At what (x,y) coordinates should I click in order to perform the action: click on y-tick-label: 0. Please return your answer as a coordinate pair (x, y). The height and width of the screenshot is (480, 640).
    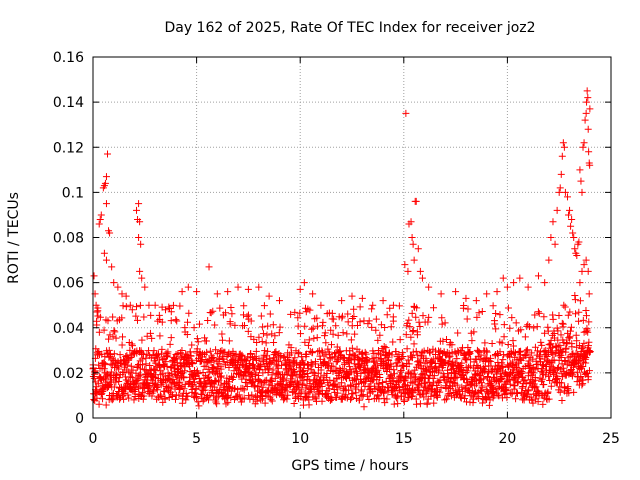
    Looking at the image, I should click on (79, 419).